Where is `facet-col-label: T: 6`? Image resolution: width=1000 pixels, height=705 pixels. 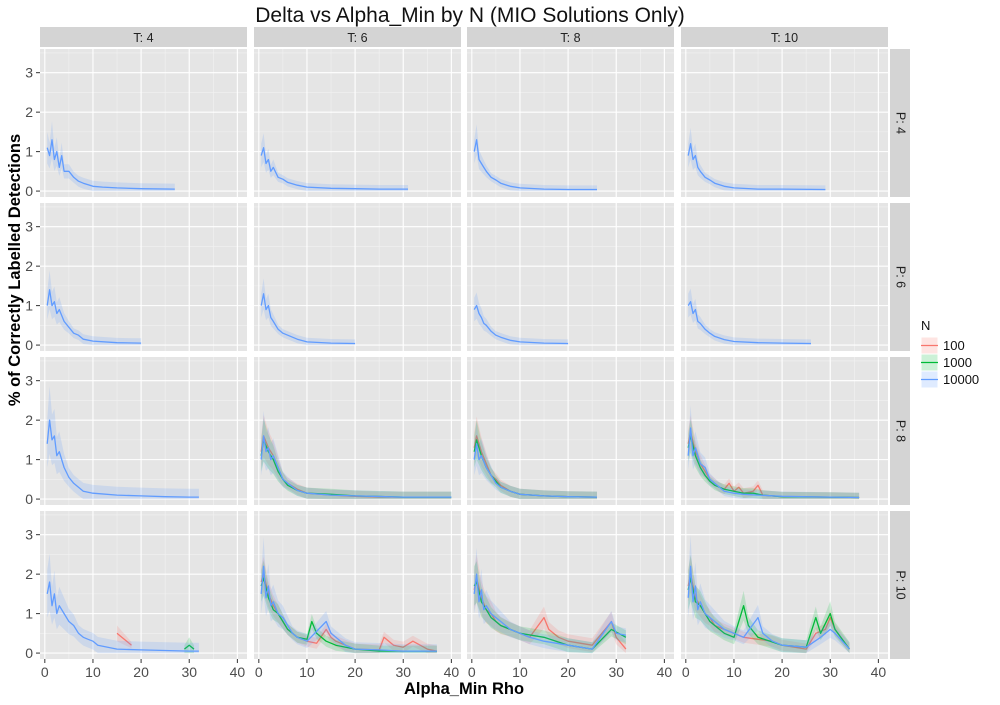
facet-col-label: T: 6 is located at coordinates (357, 38).